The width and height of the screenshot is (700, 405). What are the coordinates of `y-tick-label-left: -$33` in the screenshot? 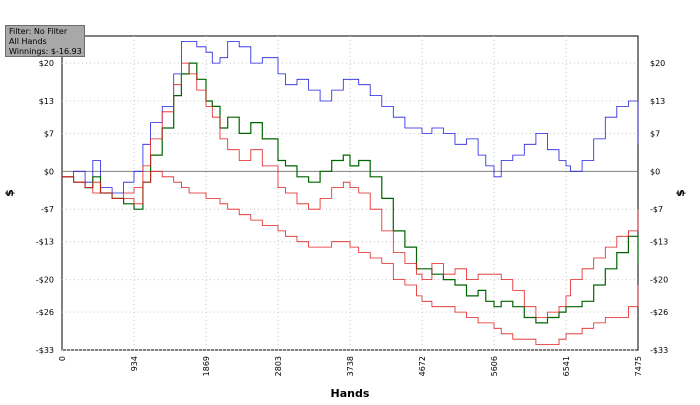 It's located at (45, 350).